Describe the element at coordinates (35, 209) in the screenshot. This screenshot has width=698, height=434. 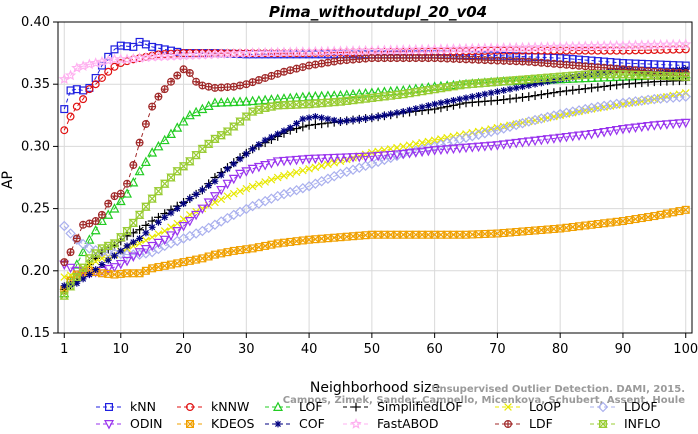
I see `y-tick-label: 0.25` at that location.